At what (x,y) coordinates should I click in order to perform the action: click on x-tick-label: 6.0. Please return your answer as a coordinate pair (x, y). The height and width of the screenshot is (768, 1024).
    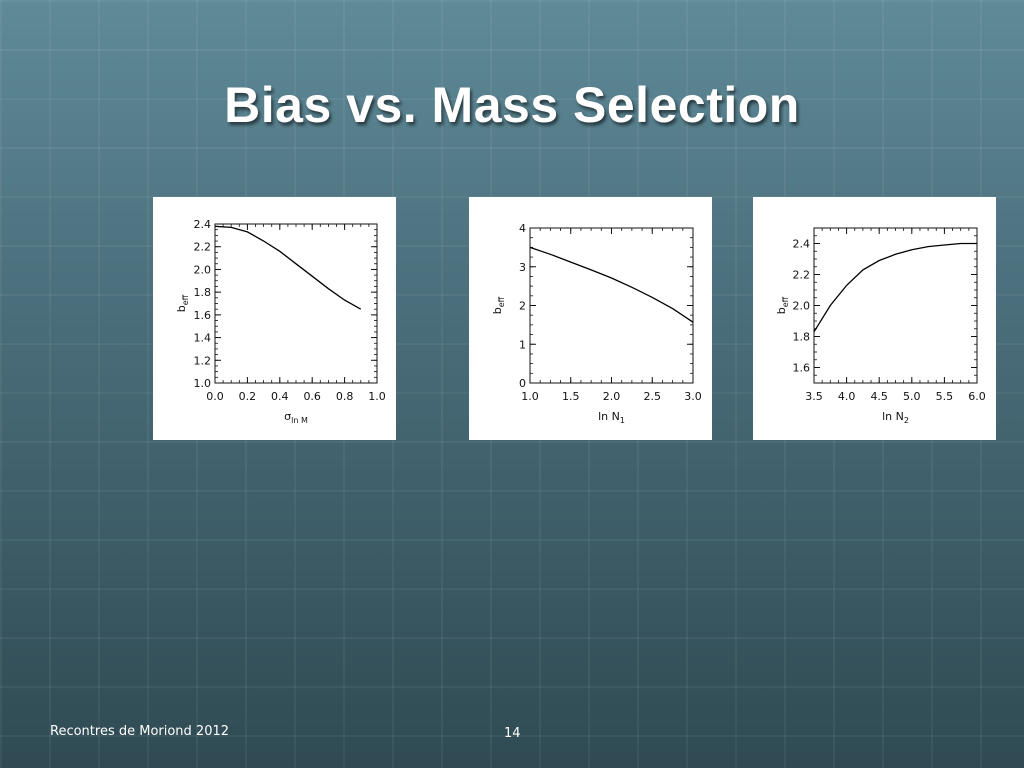
    Looking at the image, I should click on (977, 396).